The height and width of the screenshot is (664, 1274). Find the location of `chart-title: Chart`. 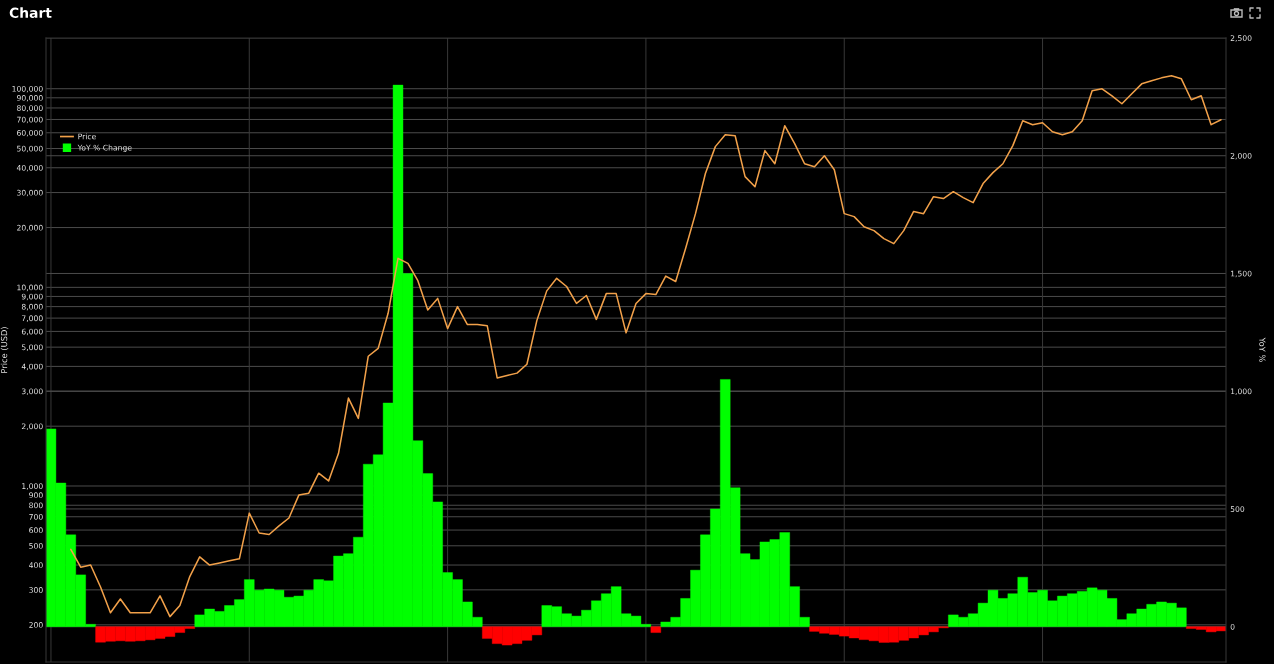

chart-title: Chart is located at coordinates (30, 13).